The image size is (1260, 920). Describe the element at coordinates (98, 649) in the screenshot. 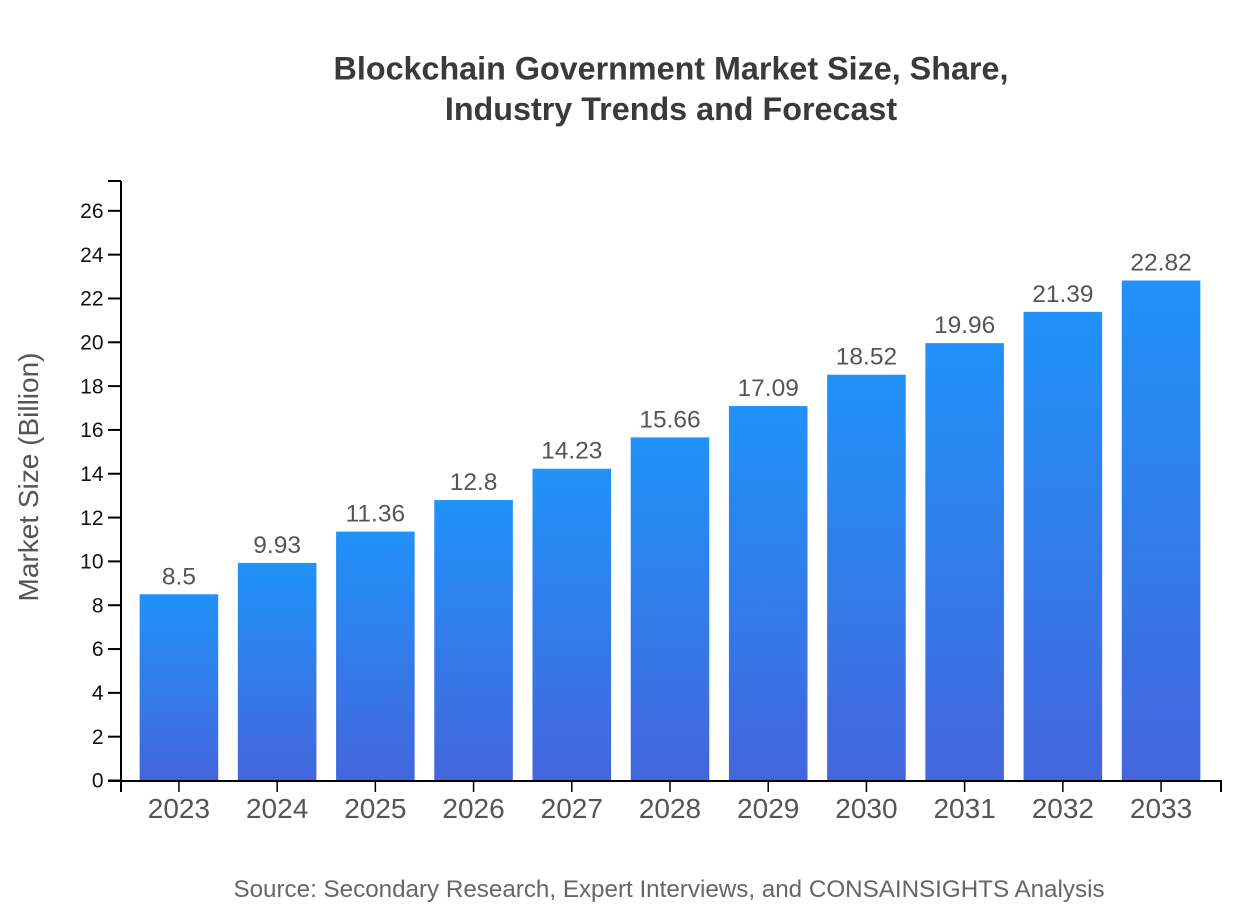

I see `svg-text: 6` at that location.